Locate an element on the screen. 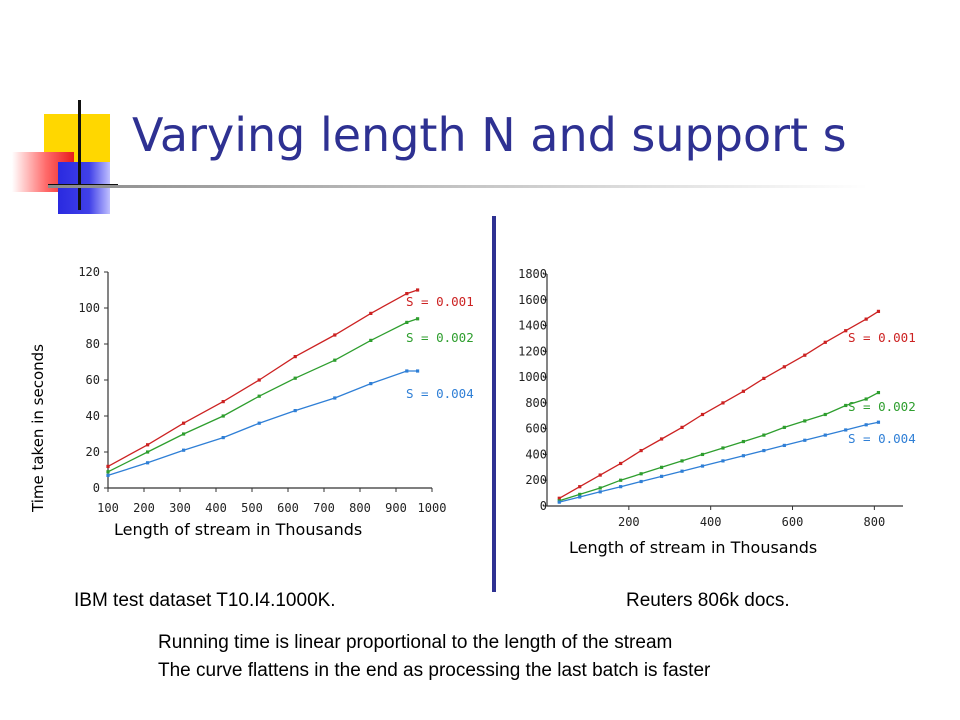 The image size is (960, 720). y-tick-label: 60 is located at coordinates (93, 380).